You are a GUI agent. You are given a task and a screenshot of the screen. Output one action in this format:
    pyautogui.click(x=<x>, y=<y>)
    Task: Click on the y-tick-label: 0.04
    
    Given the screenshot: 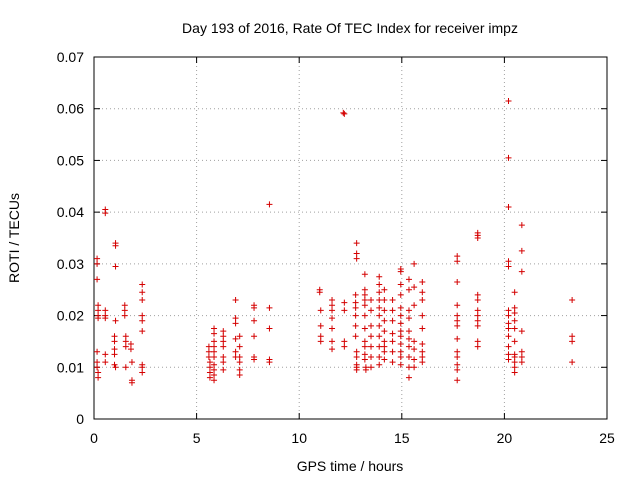 What is the action you would take?
    pyautogui.click(x=70, y=212)
    